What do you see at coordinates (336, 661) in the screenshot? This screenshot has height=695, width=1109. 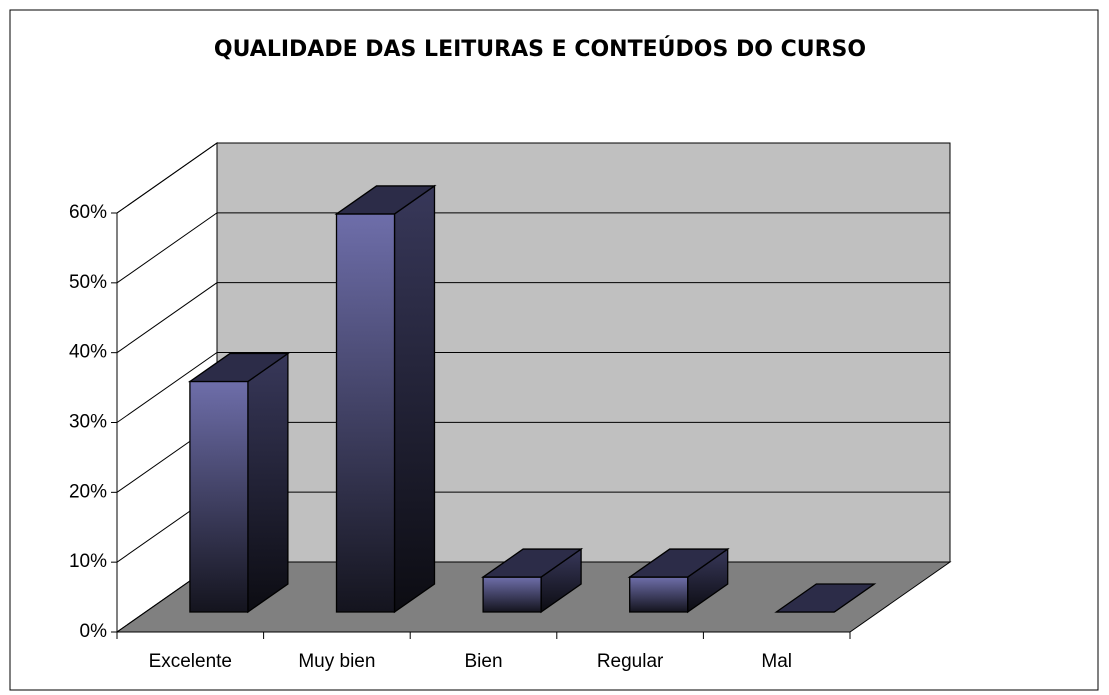 I see `x-tick-label: Muy bien` at bounding box center [336, 661].